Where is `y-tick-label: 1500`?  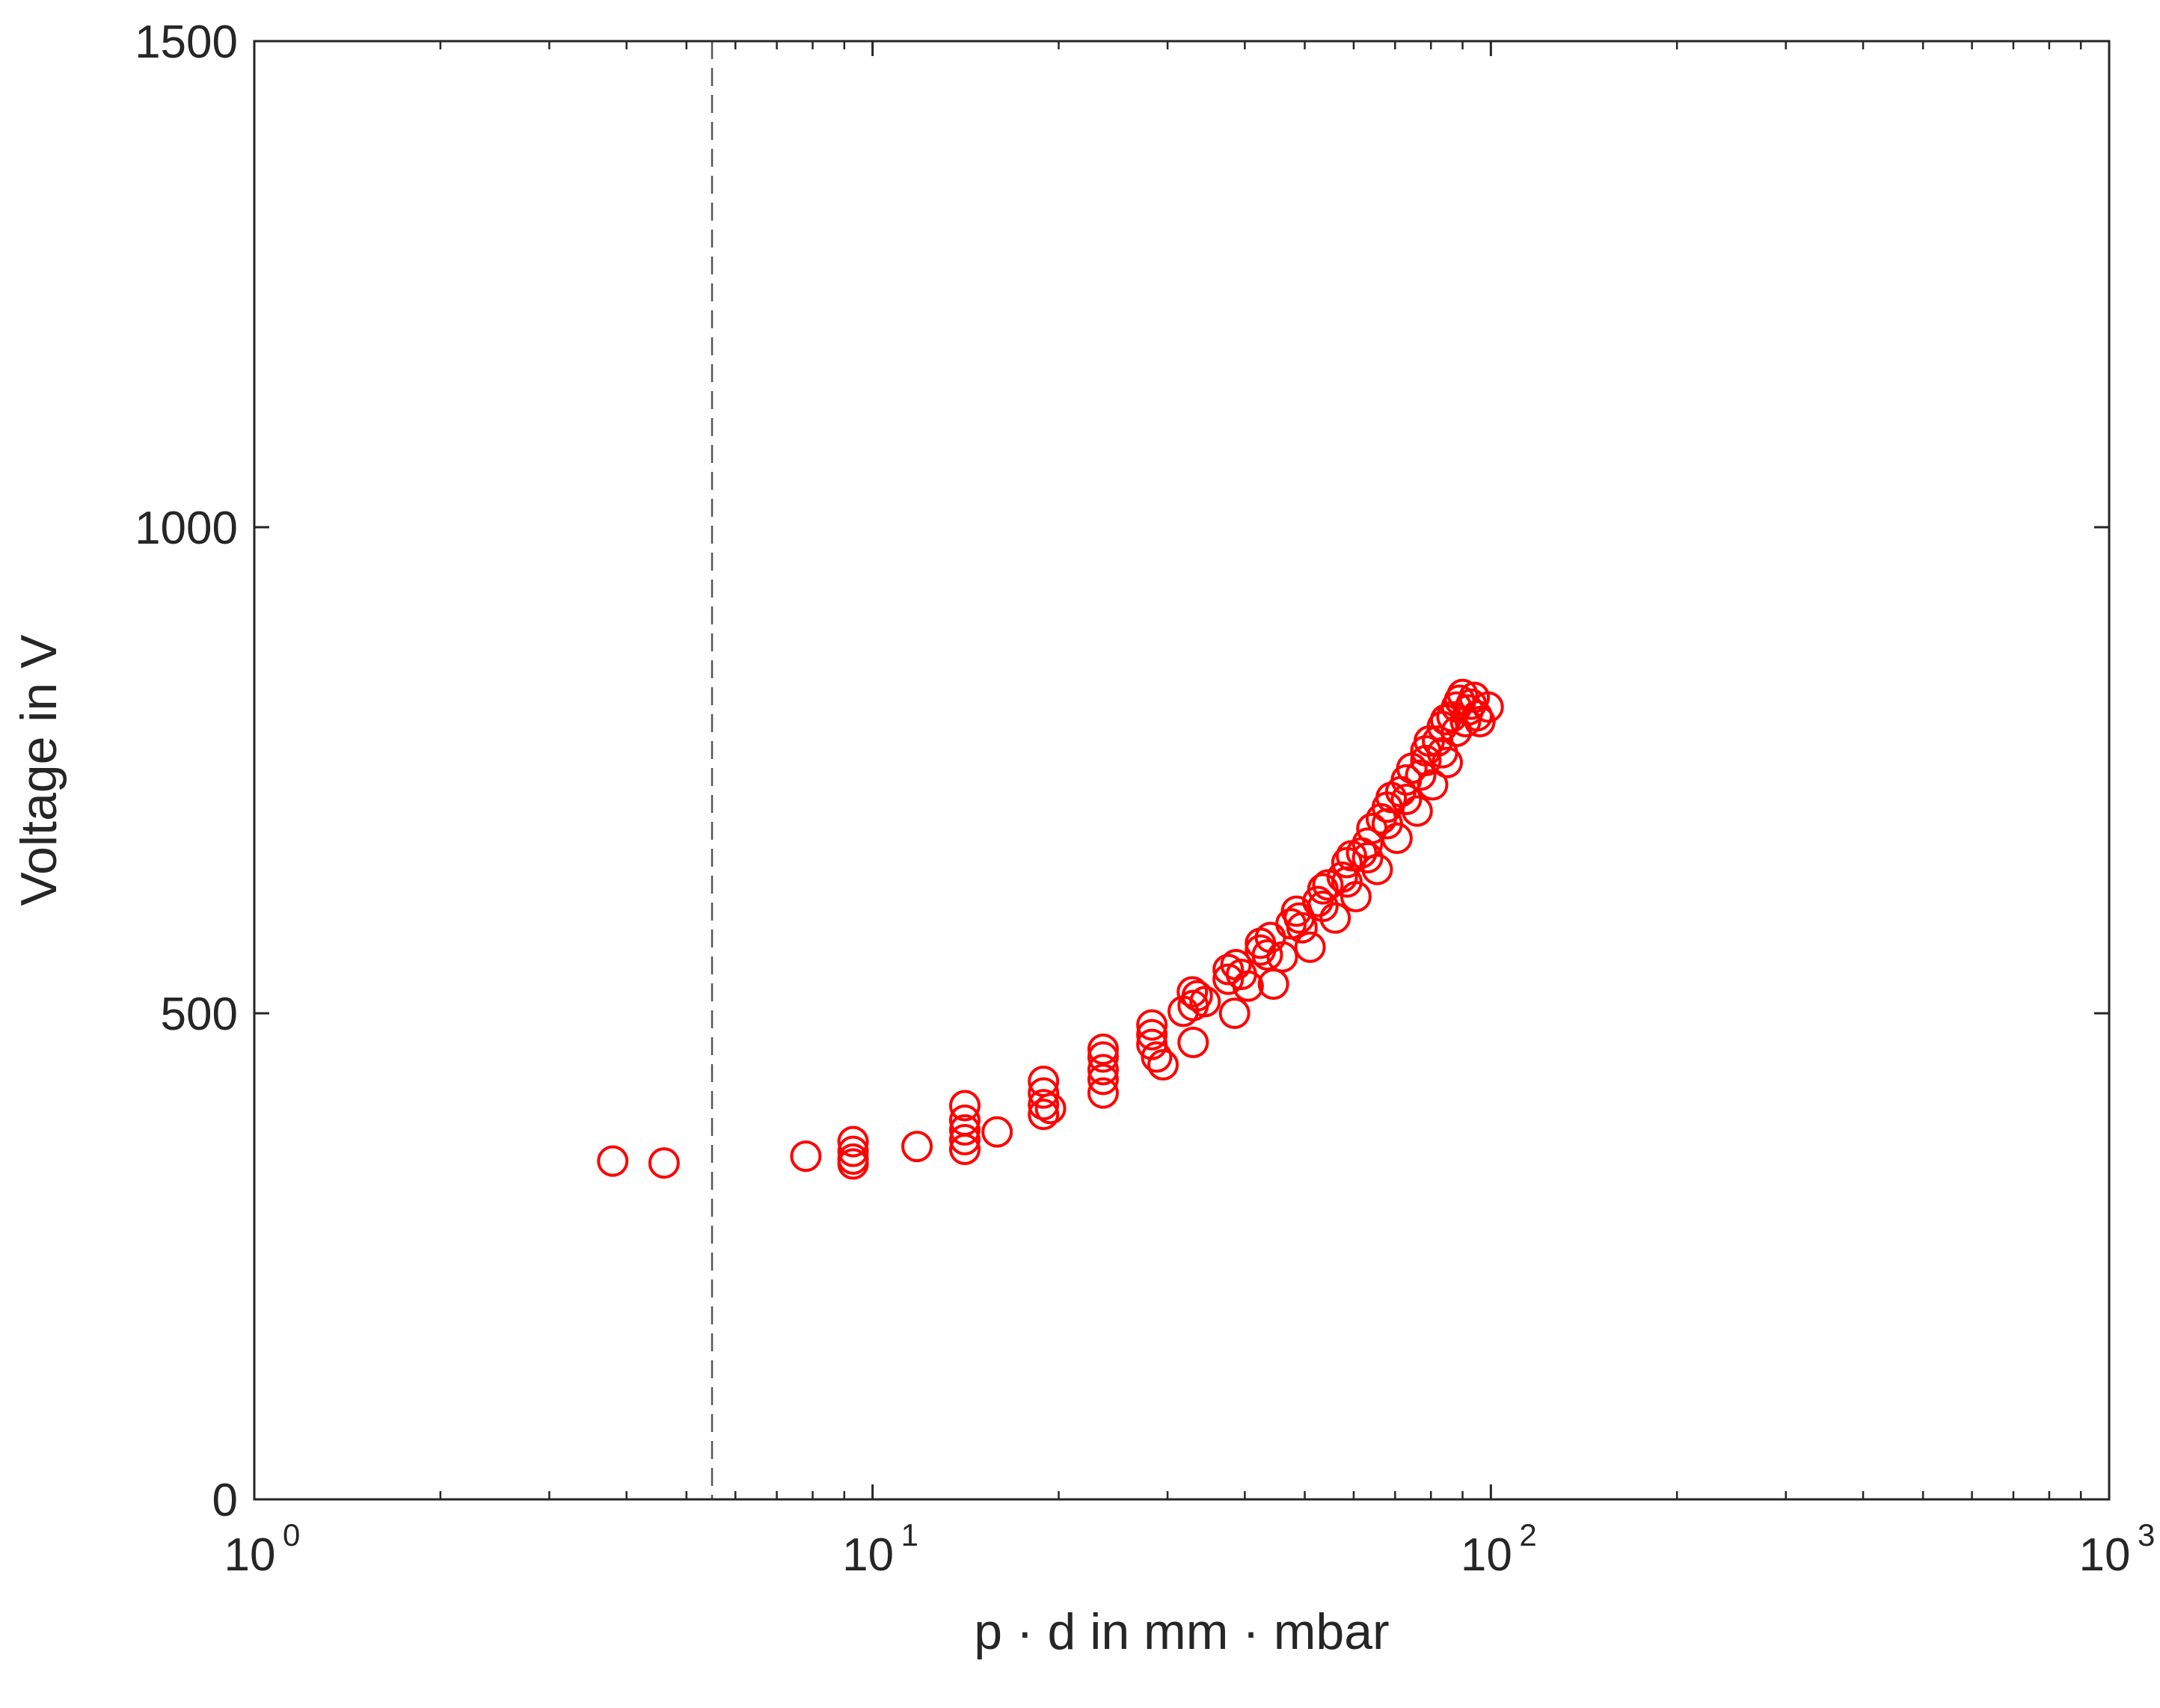
y-tick-label: 1500 is located at coordinates (186, 42).